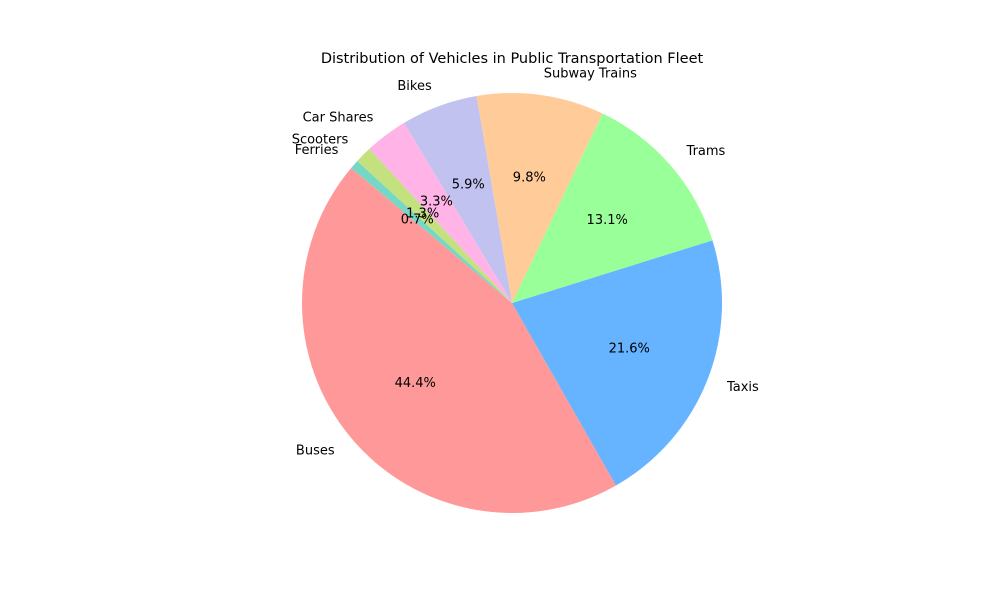 This screenshot has width=1000, height=600. I want to click on slice-car-shares, so click(440, 212).